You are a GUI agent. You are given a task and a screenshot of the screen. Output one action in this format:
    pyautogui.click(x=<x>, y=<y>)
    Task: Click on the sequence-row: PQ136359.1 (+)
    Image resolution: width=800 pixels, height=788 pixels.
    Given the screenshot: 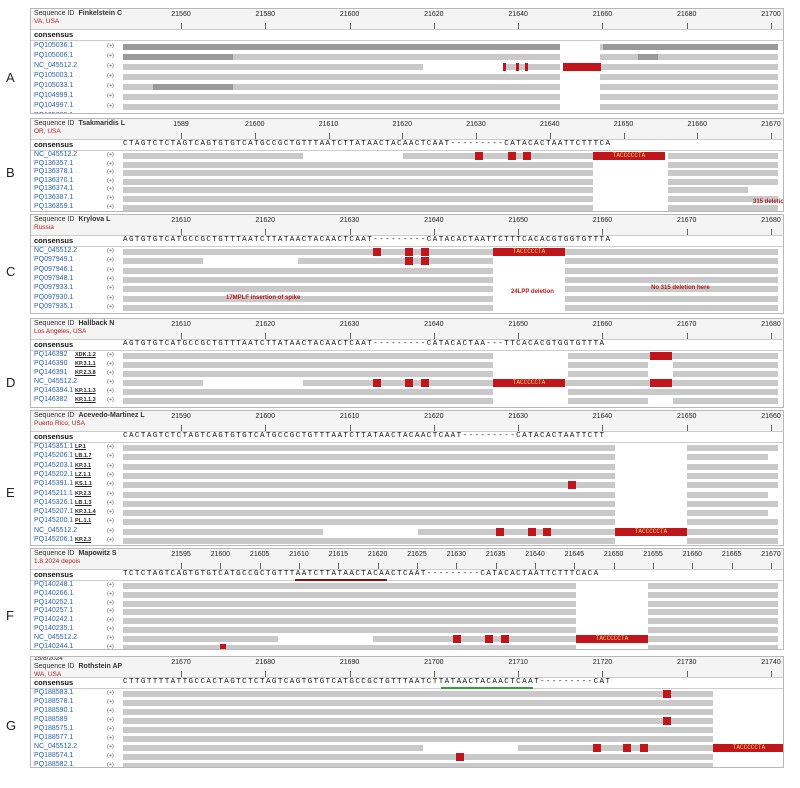 What is the action you would take?
    pyautogui.click(x=407, y=206)
    